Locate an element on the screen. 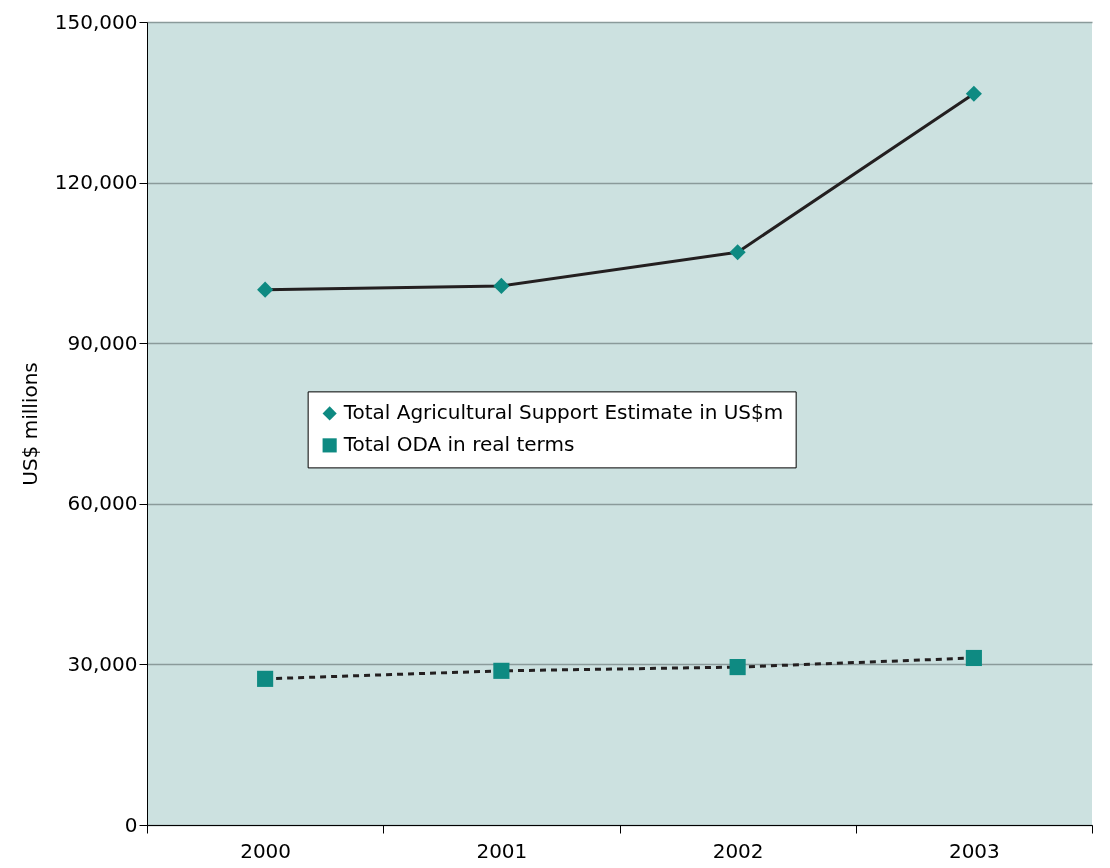  legend-label: Total Agricultural Support Estimate in US$m is located at coordinates (563, 412).